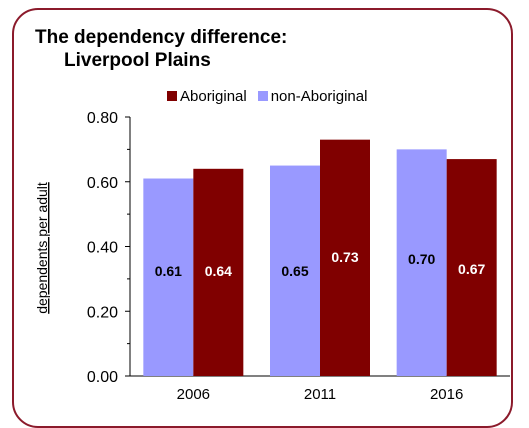 Image resolution: width=529 pixels, height=428 pixels. I want to click on bar-non-aboriginal-2011, so click(295, 270).